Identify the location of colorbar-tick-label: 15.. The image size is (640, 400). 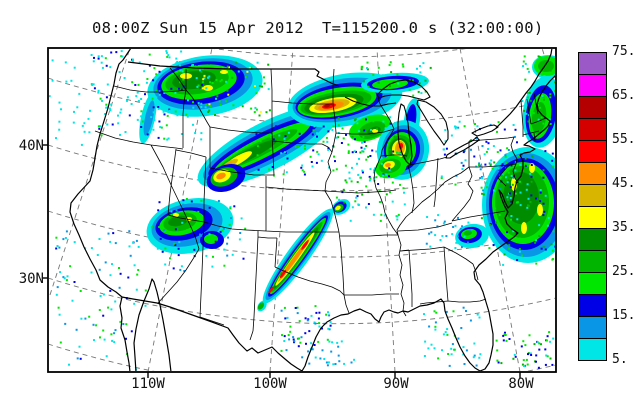
(624, 315).